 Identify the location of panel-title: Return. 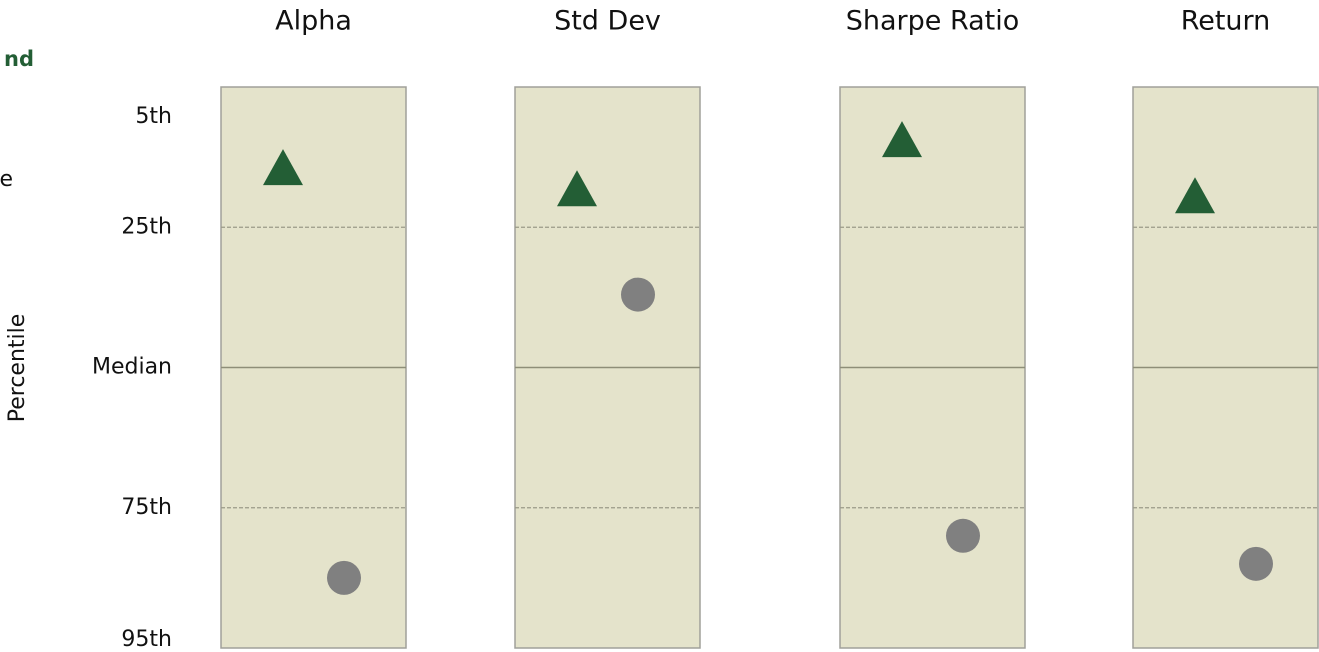
(1226, 21).